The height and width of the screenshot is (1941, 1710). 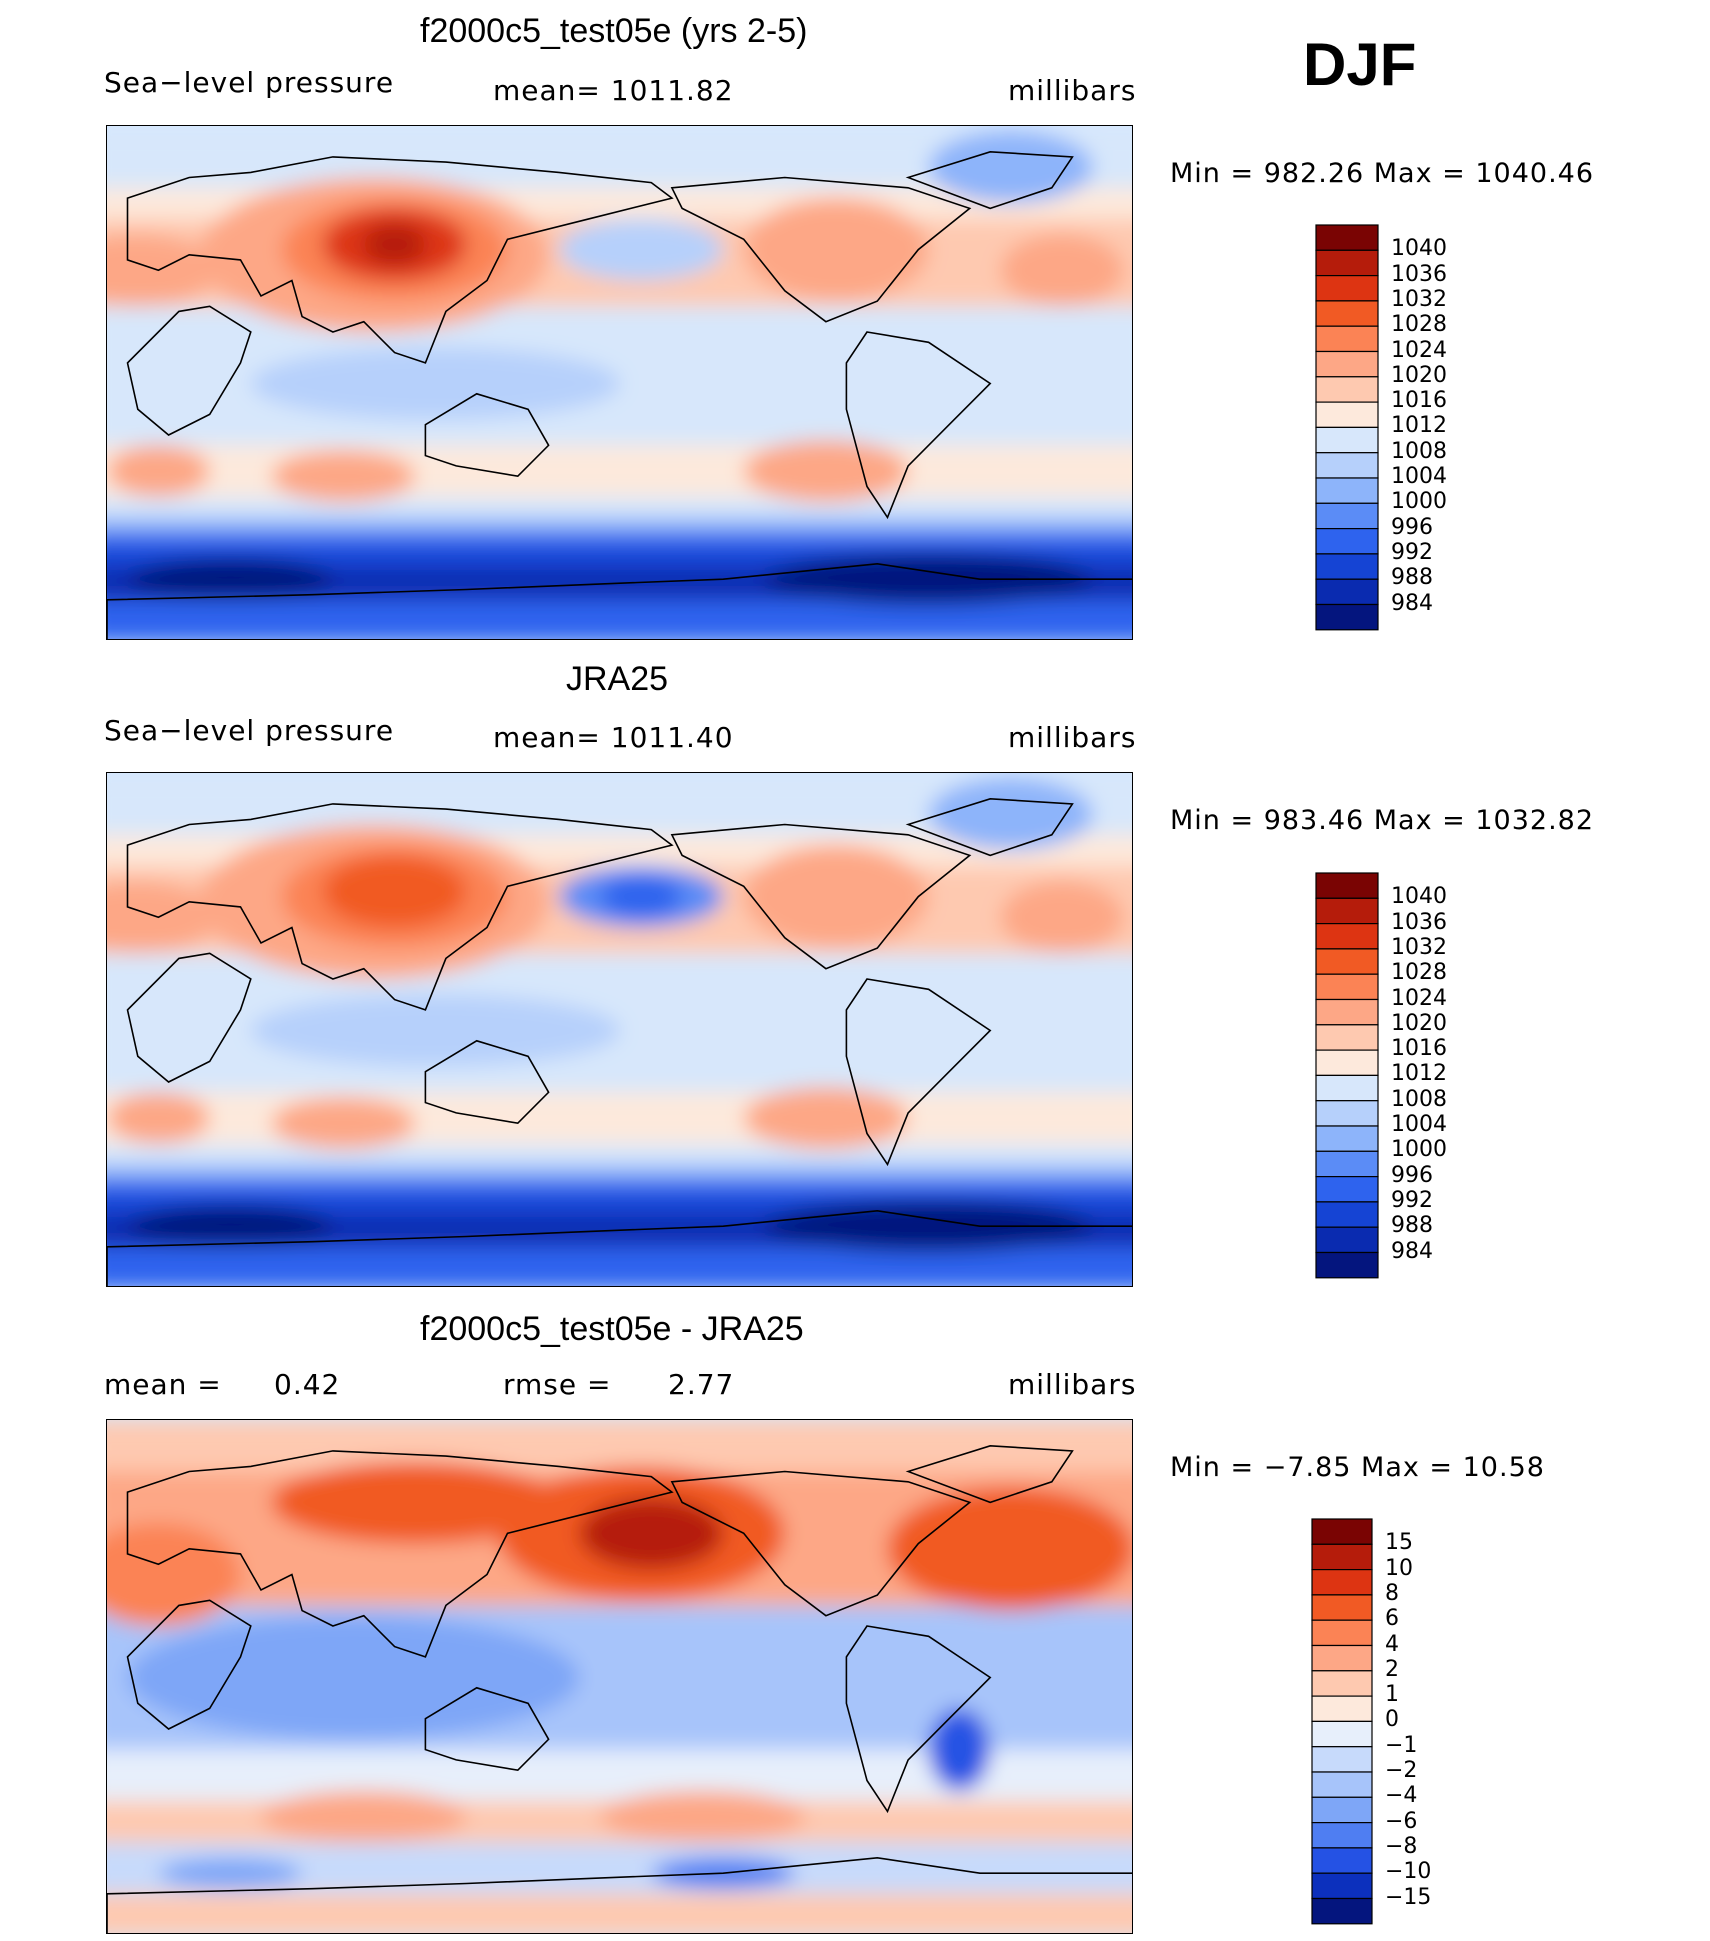 What do you see at coordinates (617, 679) in the screenshot?
I see `panel-2-title: JRA25` at bounding box center [617, 679].